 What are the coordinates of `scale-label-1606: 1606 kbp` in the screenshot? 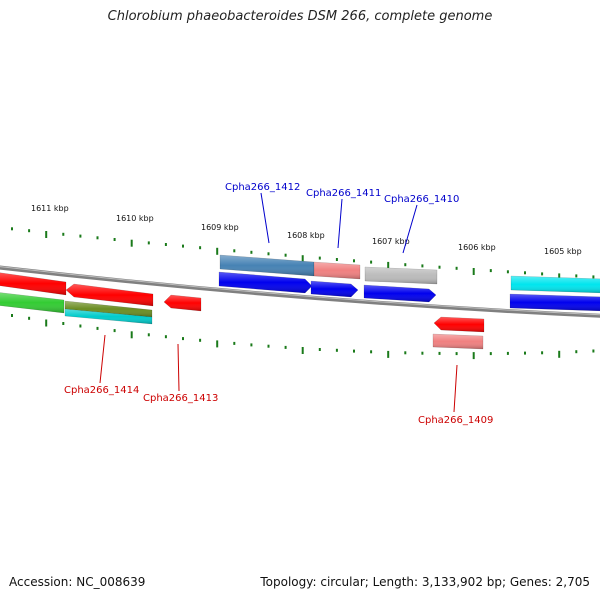 It's located at (477, 247).